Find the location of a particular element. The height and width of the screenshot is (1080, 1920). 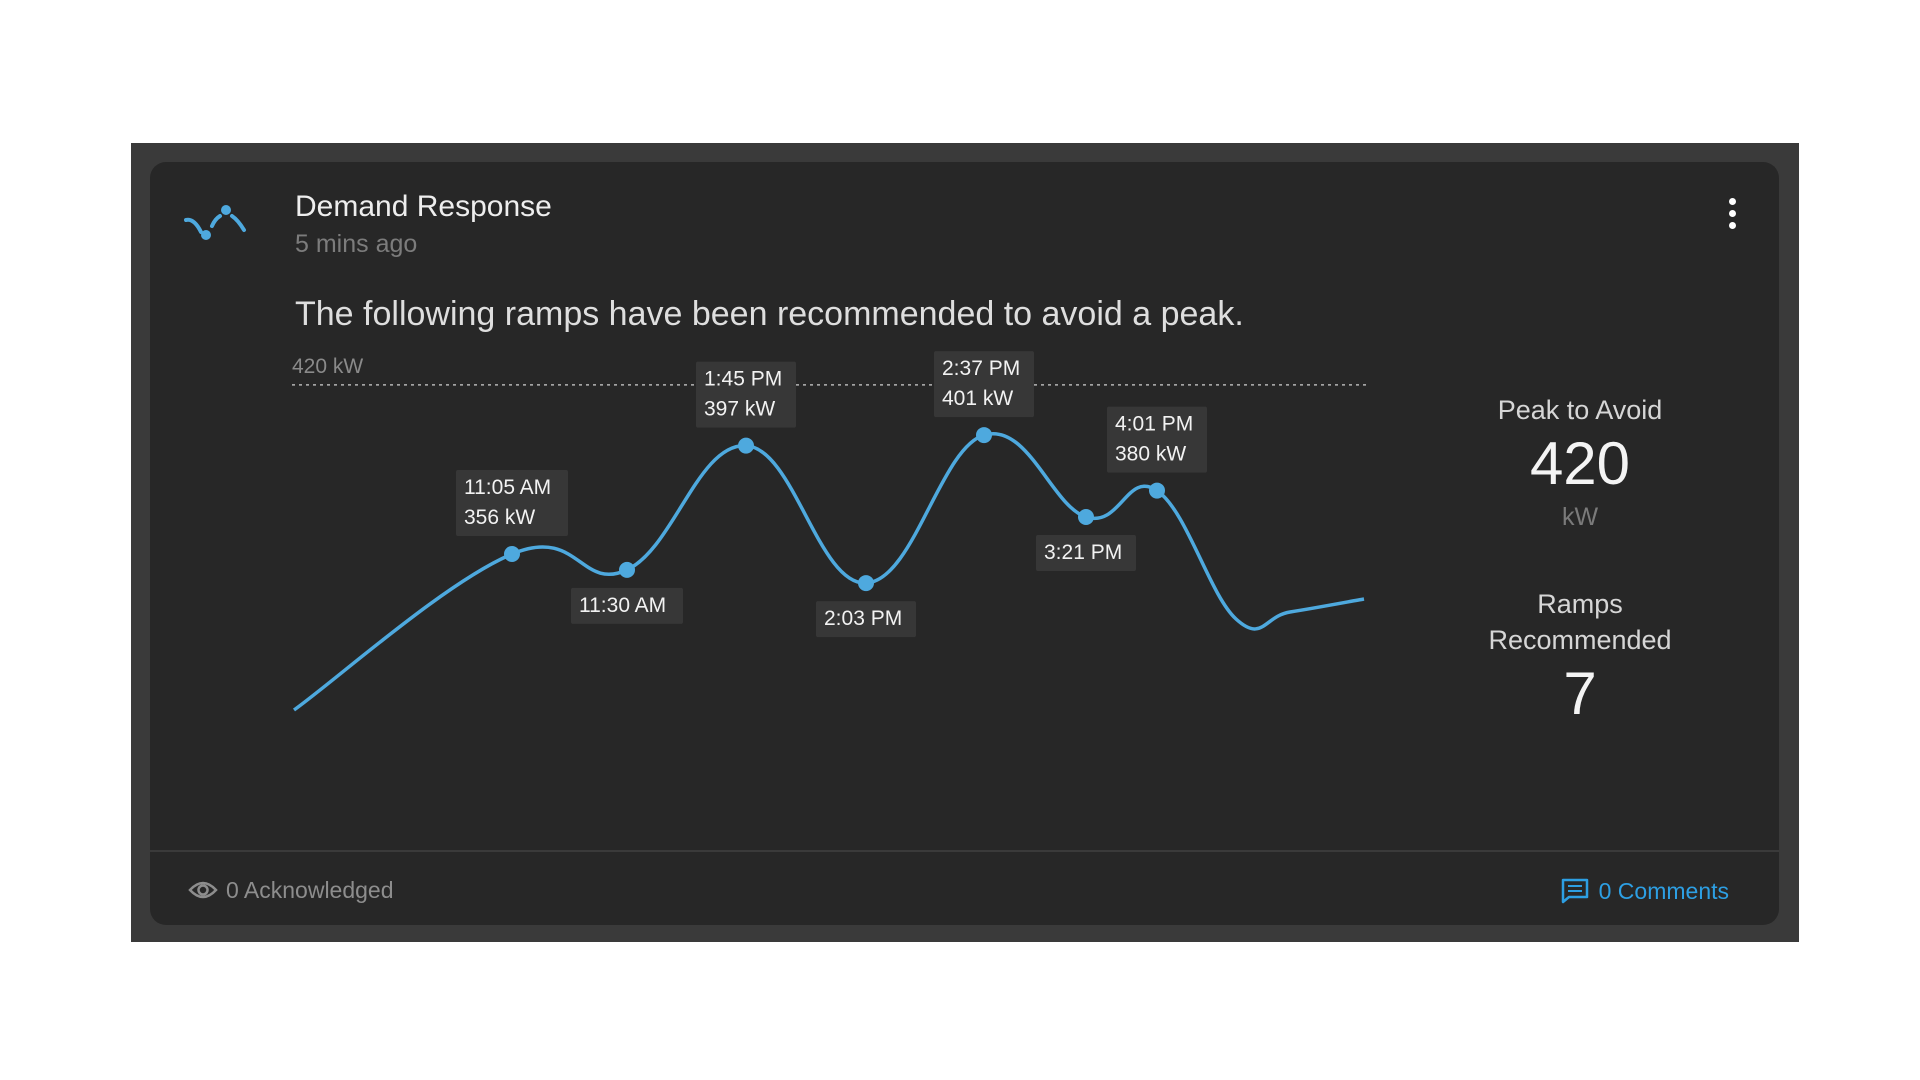

timestamp: 5 mins ago is located at coordinates (356, 244).